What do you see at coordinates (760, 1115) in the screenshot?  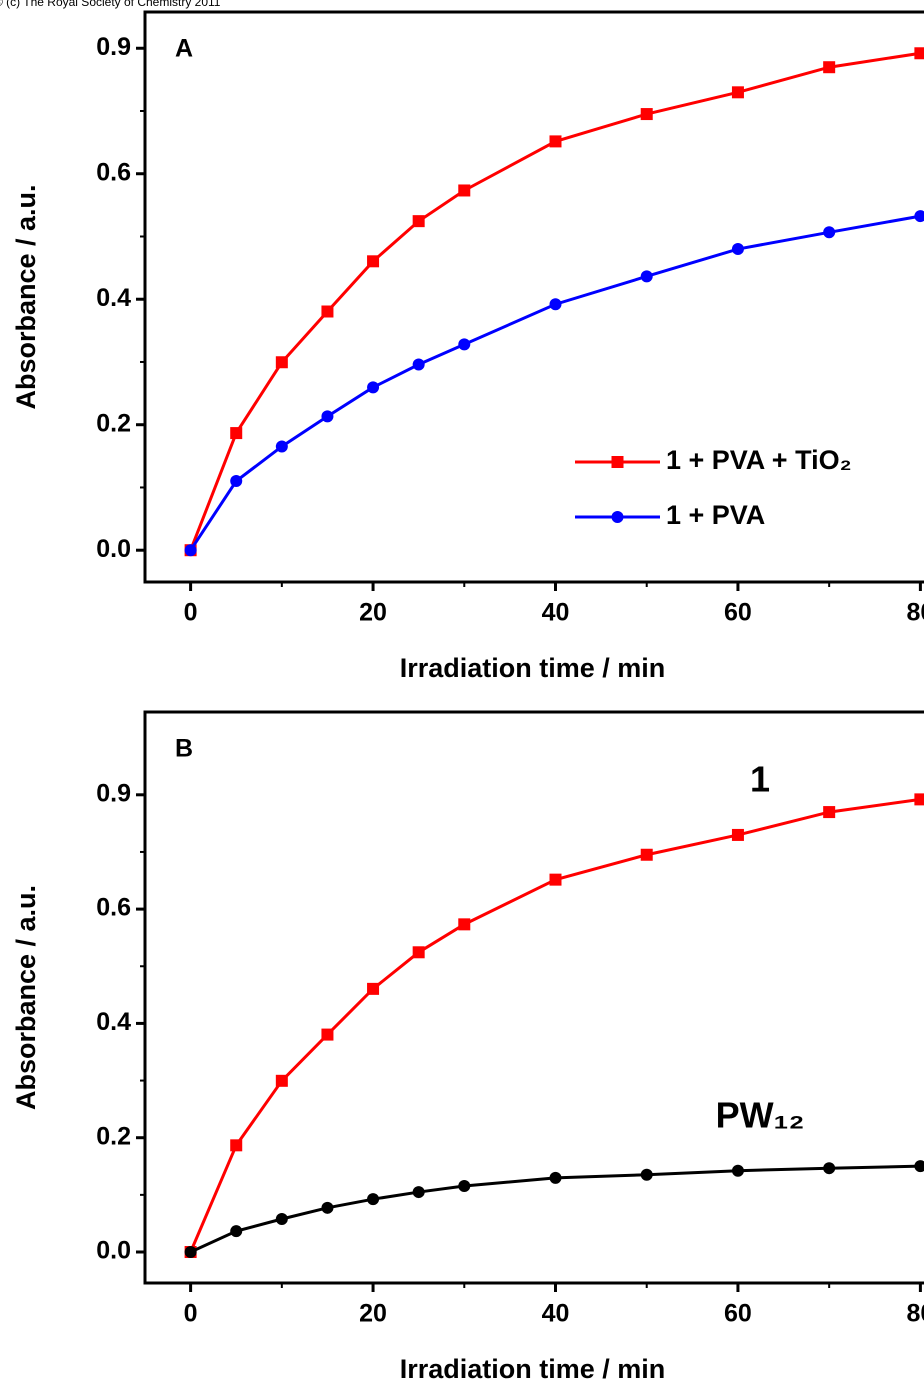 I see `annotation: PW₁₂` at bounding box center [760, 1115].